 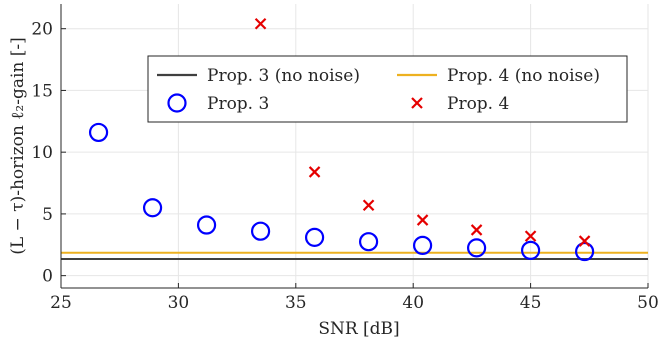 What do you see at coordinates (61, 303) in the screenshot?
I see `x-tick-label: 25` at bounding box center [61, 303].